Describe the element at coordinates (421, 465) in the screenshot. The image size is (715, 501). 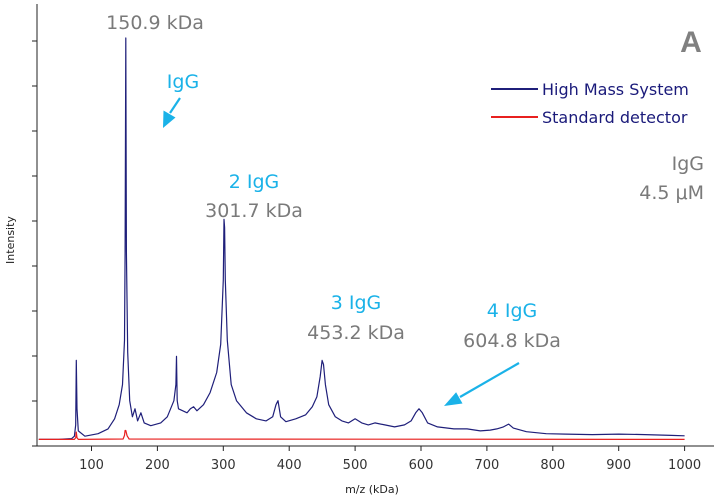
I see `x-tick-label: 600` at that location.